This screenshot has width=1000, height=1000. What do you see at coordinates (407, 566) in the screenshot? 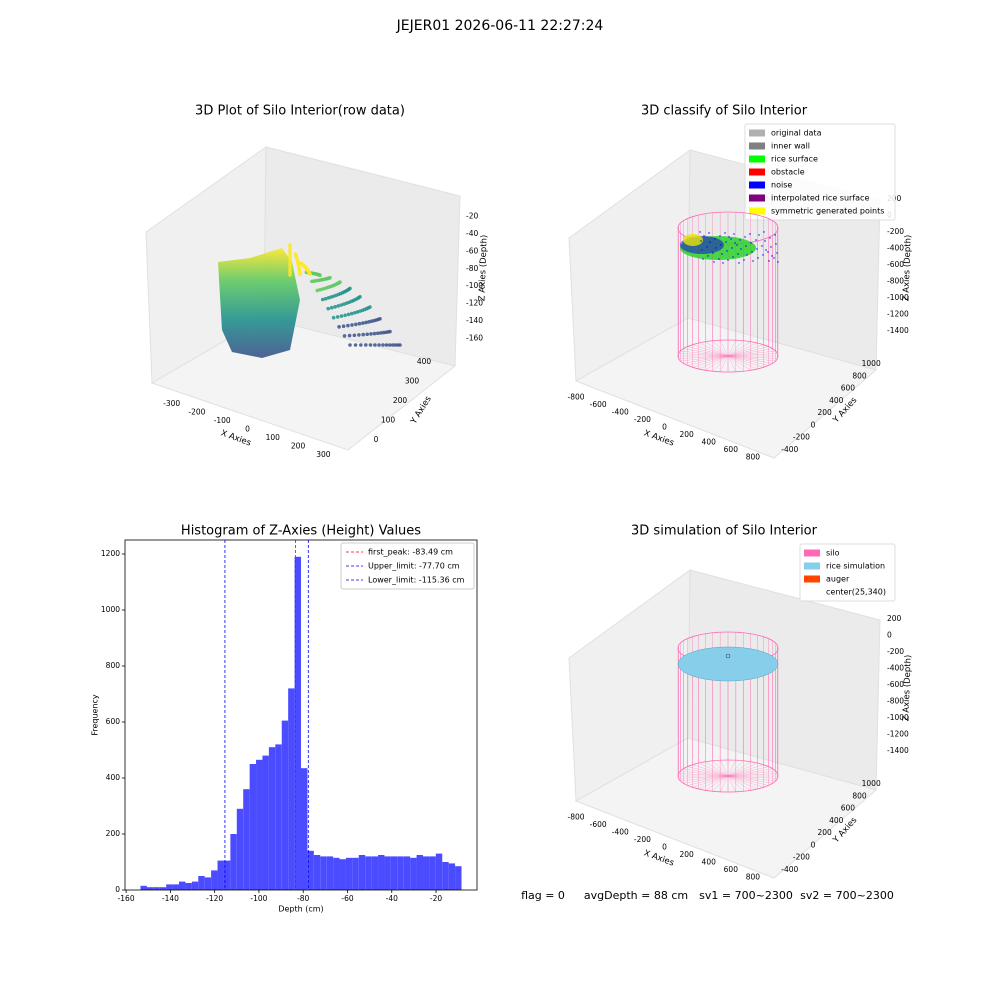
I see `legend-box` at bounding box center [407, 566].